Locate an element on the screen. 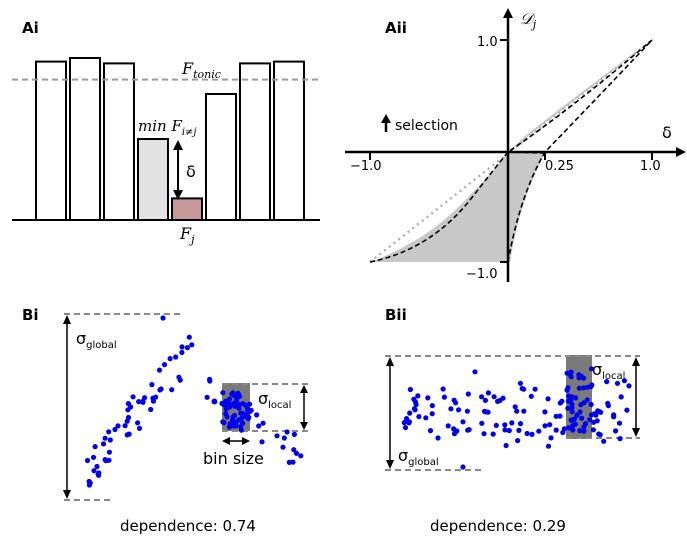 The width and height of the screenshot is (687, 537). y-tick-label-1: 1.0 is located at coordinates (487, 42).